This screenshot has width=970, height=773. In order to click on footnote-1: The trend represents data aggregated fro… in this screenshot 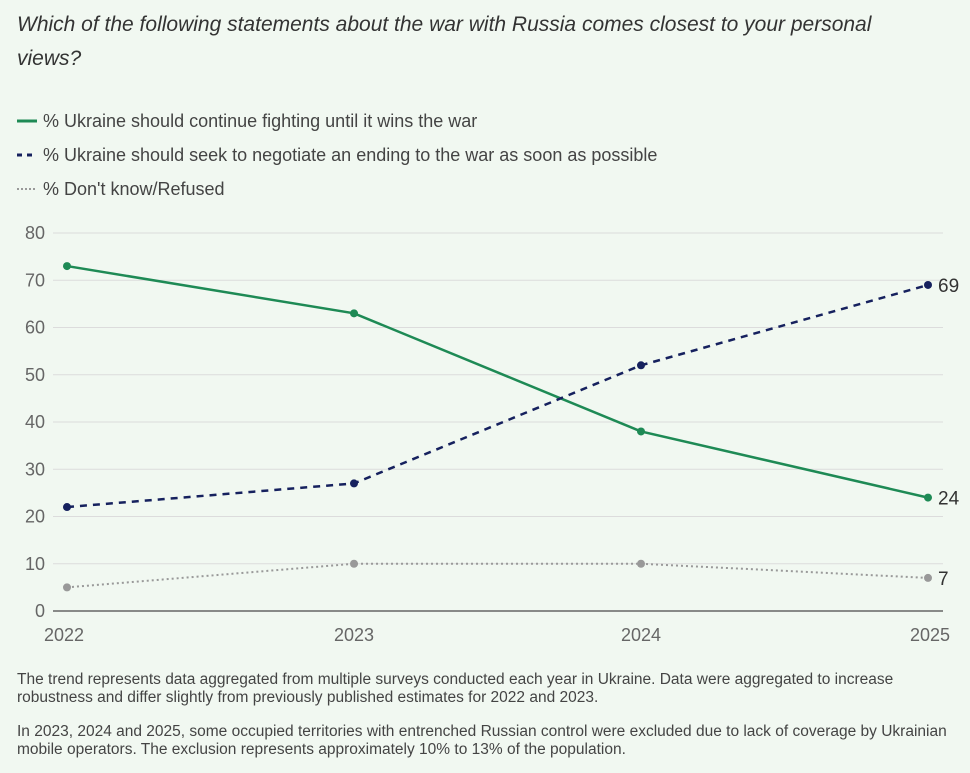, I will do `click(455, 688)`.